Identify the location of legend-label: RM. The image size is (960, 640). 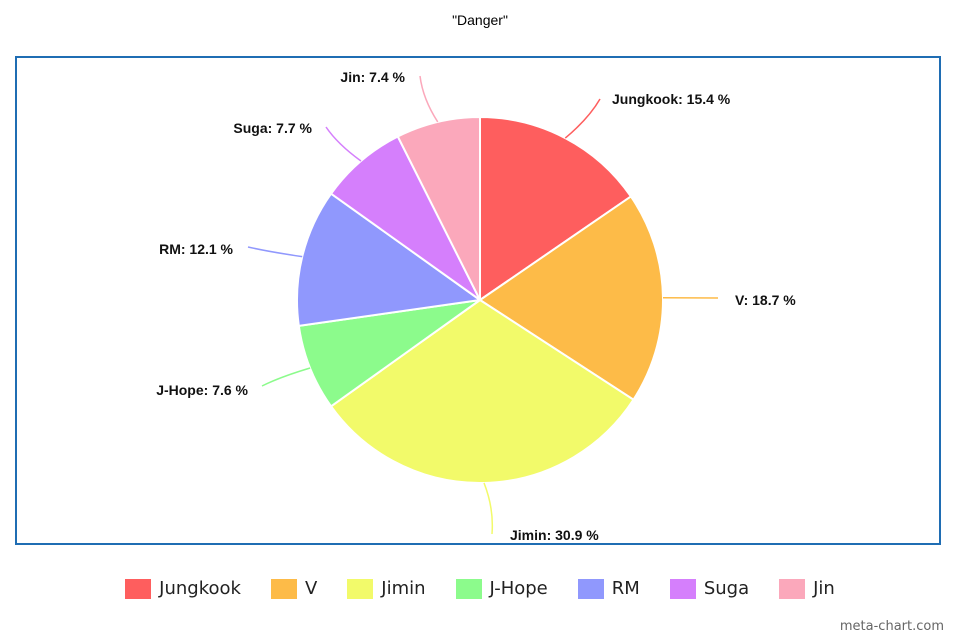
(625, 588).